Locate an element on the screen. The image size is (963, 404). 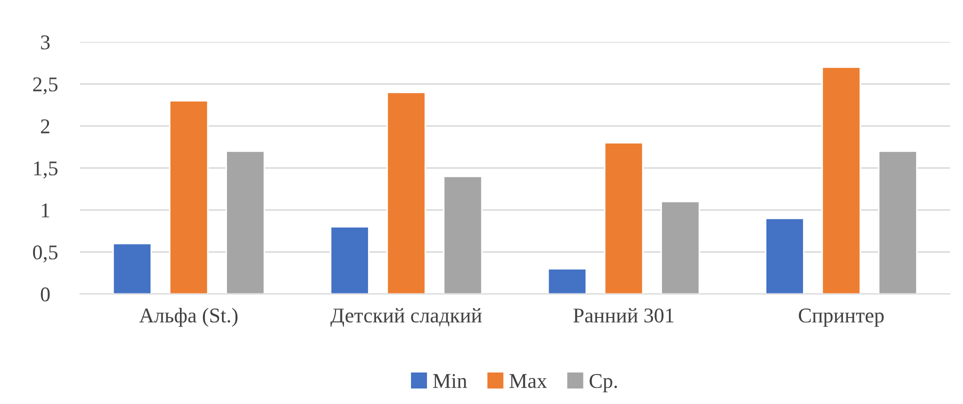
x-tick-label: Детский сладкий is located at coordinates (406, 317).